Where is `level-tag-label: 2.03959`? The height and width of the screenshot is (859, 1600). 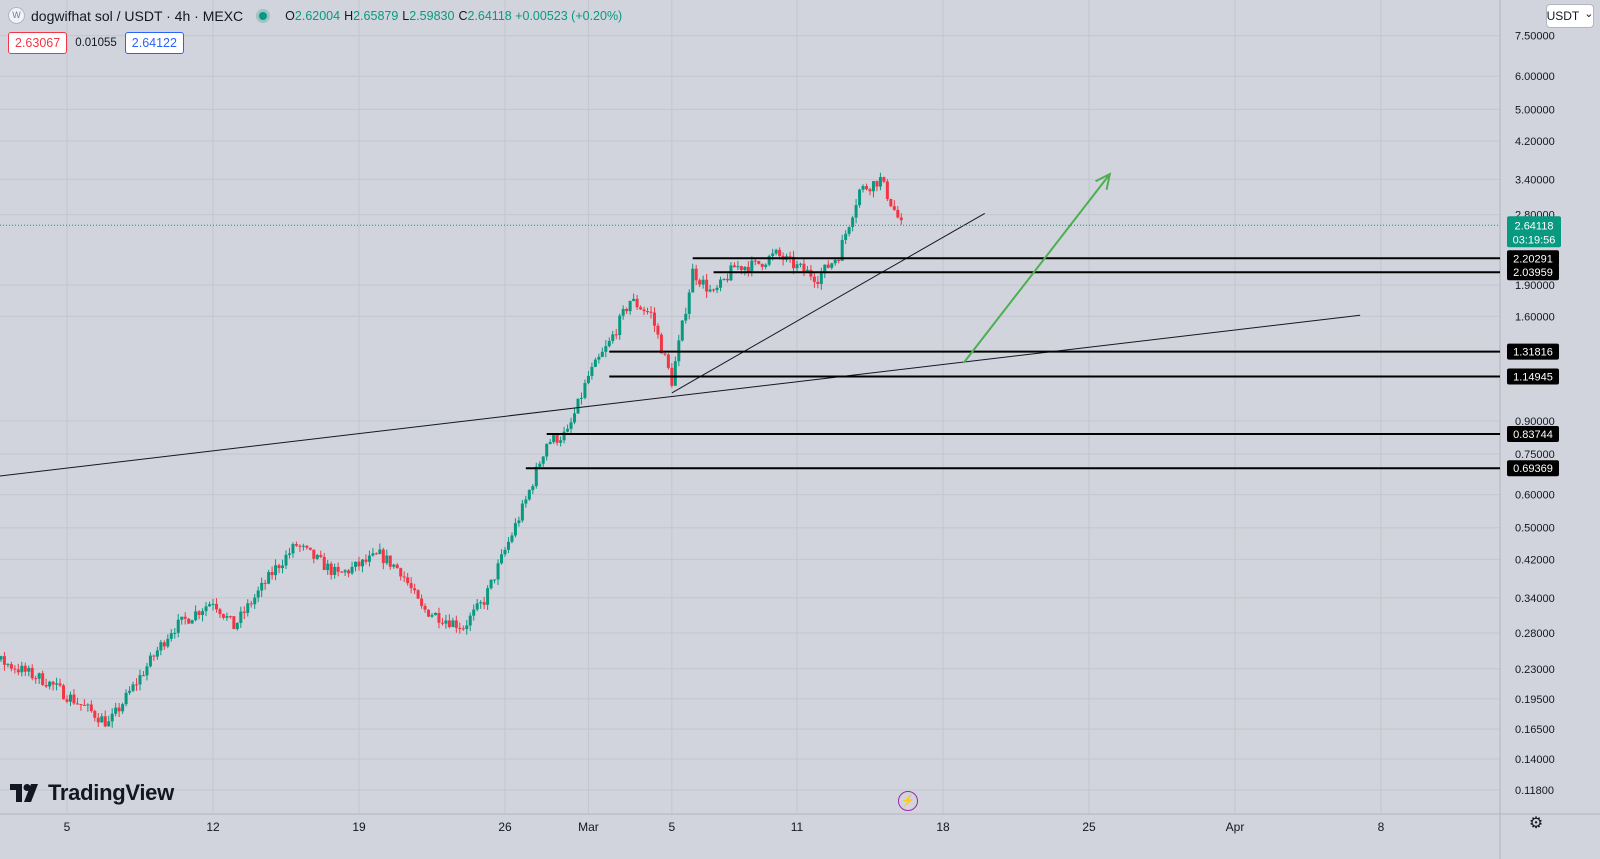
level-tag-label: 2.03959 is located at coordinates (1533, 273).